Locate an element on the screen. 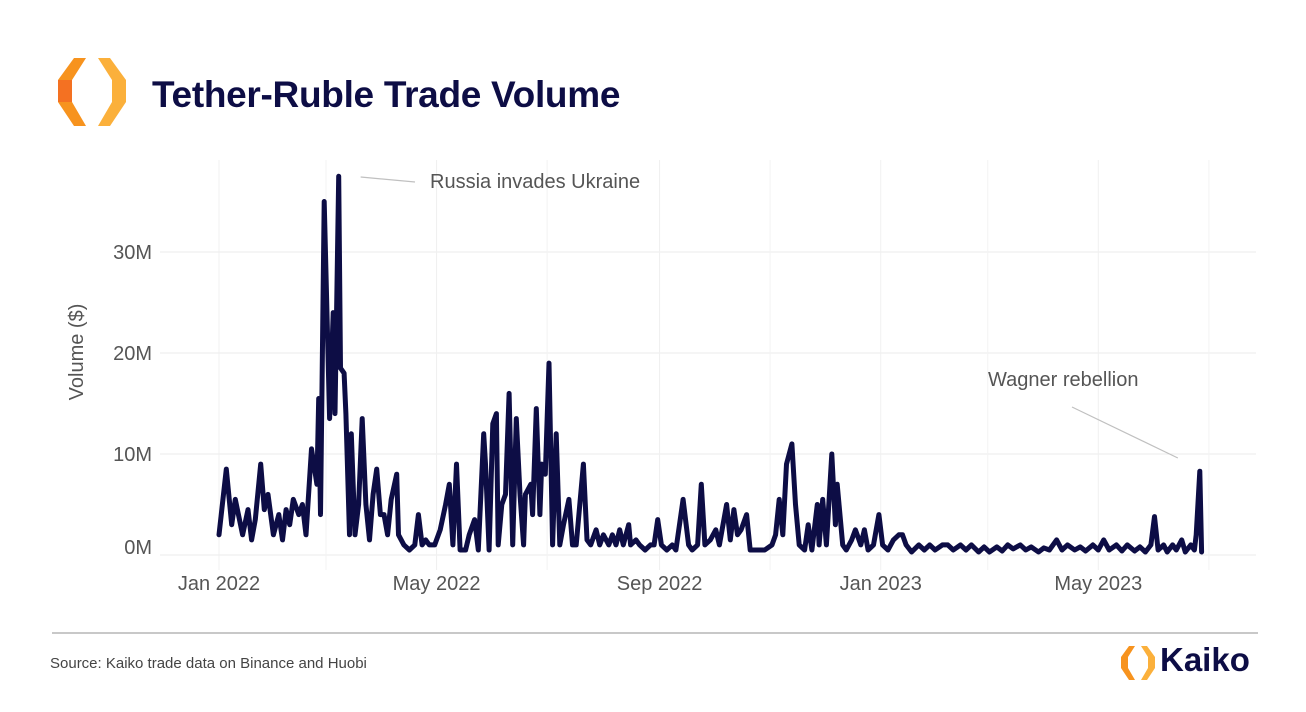 The height and width of the screenshot is (712, 1306). kaiko-logo-icon is located at coordinates (92, 92).